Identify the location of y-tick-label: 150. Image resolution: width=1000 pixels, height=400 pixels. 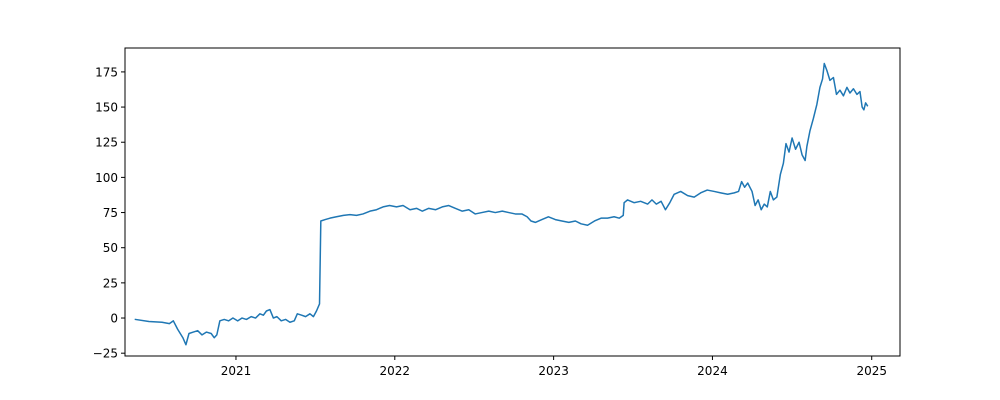
(106, 108).